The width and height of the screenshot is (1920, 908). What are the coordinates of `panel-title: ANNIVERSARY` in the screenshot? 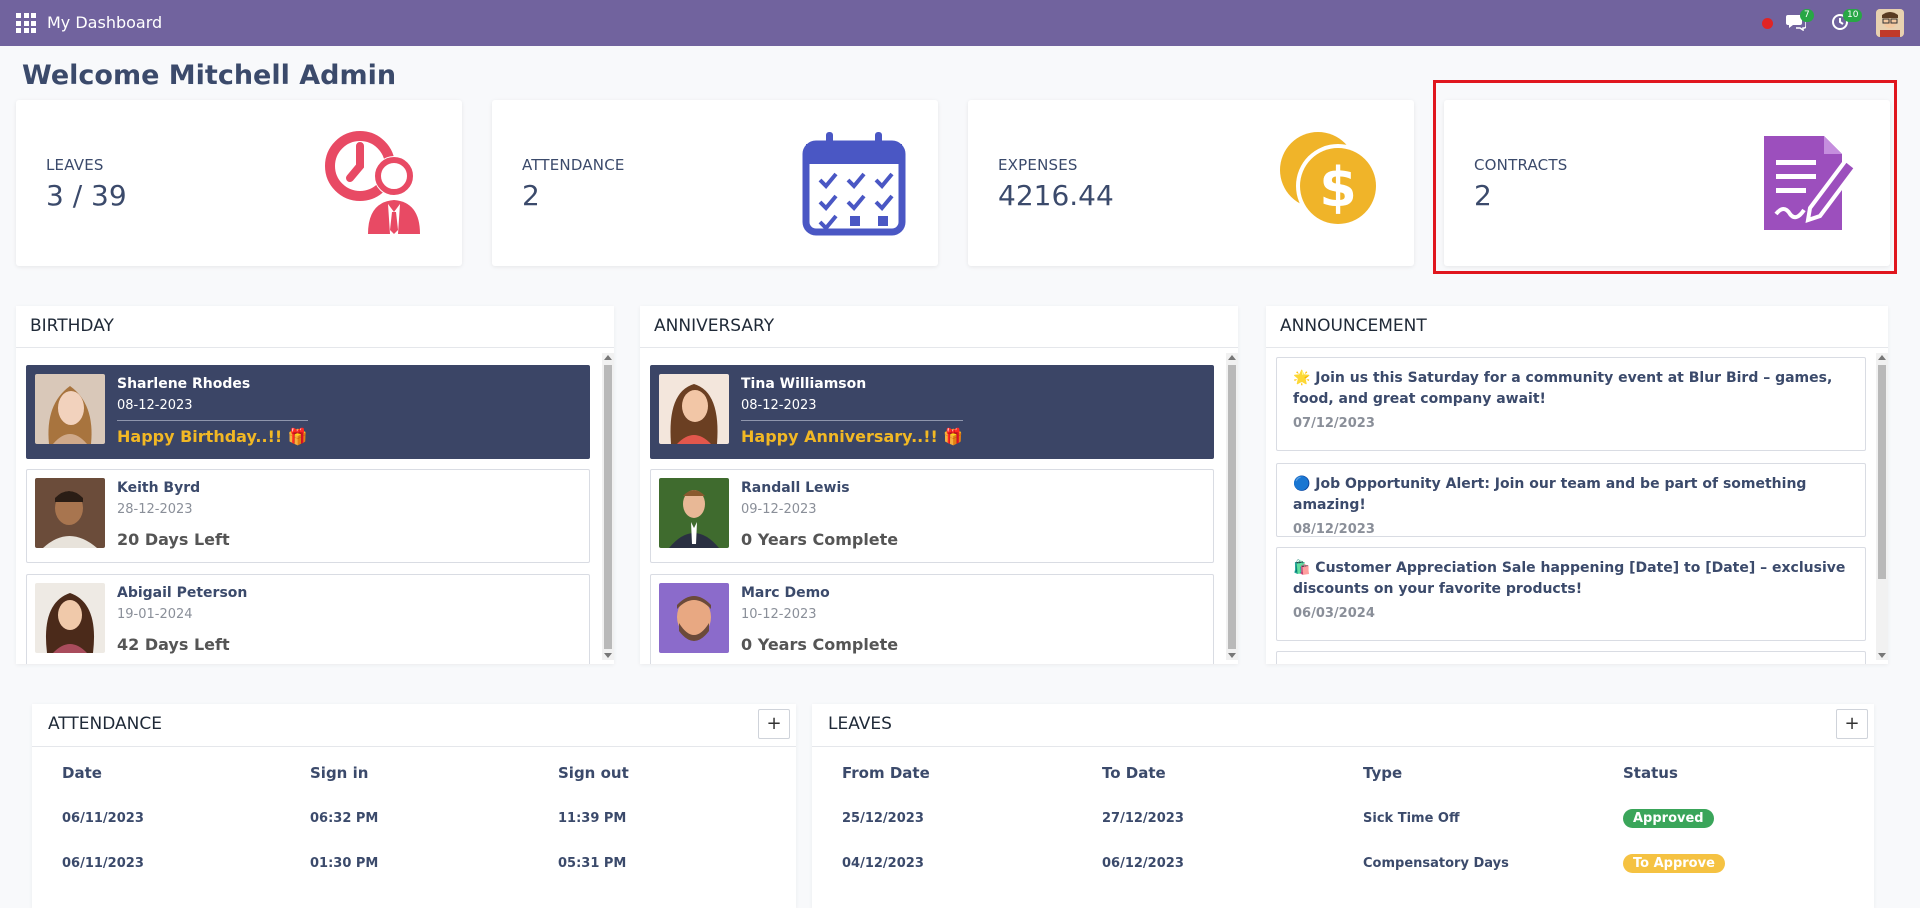 It's located at (939, 327).